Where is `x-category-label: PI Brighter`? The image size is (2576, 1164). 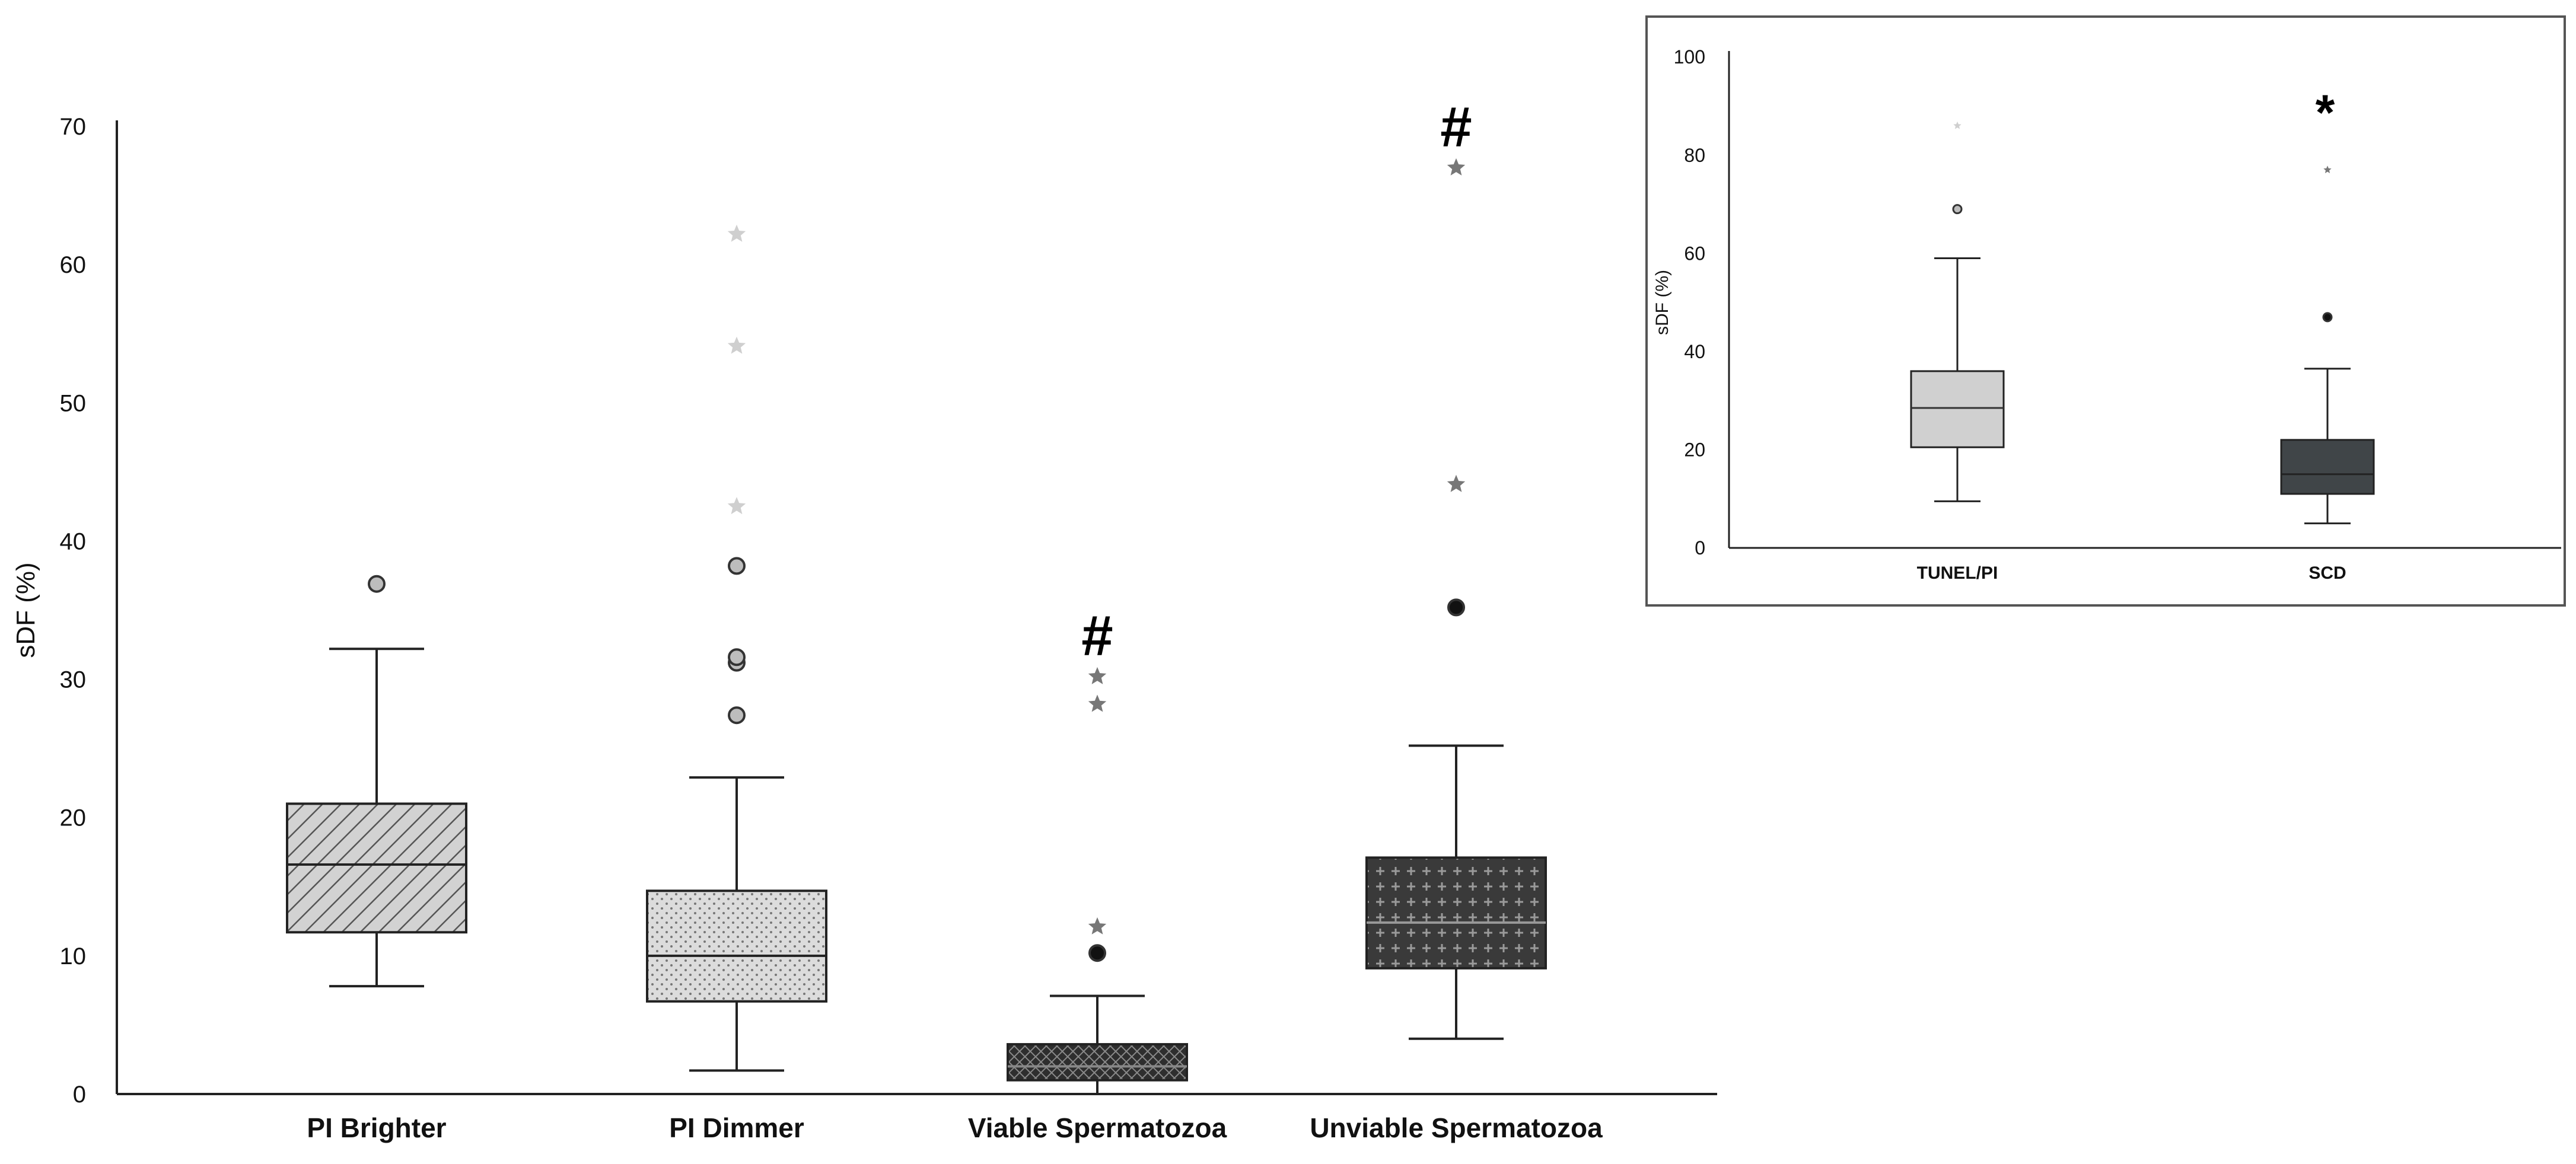 x-category-label: PI Brighter is located at coordinates (376, 1127).